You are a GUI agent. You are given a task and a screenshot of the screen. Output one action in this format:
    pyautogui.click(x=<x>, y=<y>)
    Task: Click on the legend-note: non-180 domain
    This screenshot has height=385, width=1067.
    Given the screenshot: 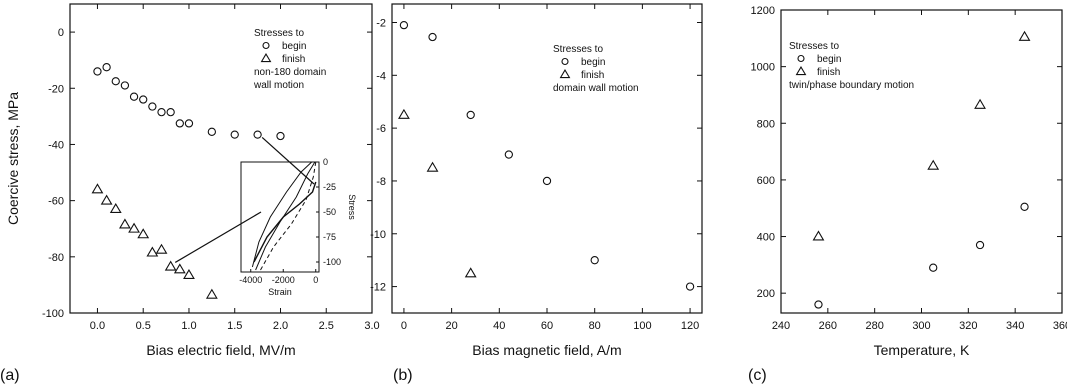 What is the action you would take?
    pyautogui.click(x=290, y=72)
    